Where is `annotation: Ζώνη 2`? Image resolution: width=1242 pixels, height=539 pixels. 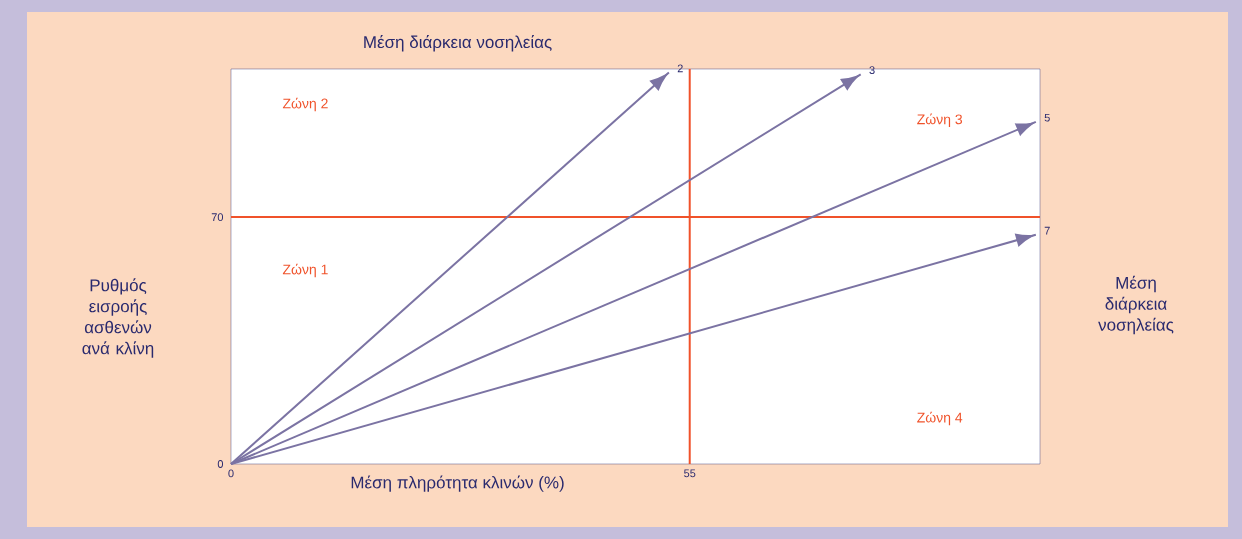 annotation: Ζώνη 2 is located at coordinates (305, 104).